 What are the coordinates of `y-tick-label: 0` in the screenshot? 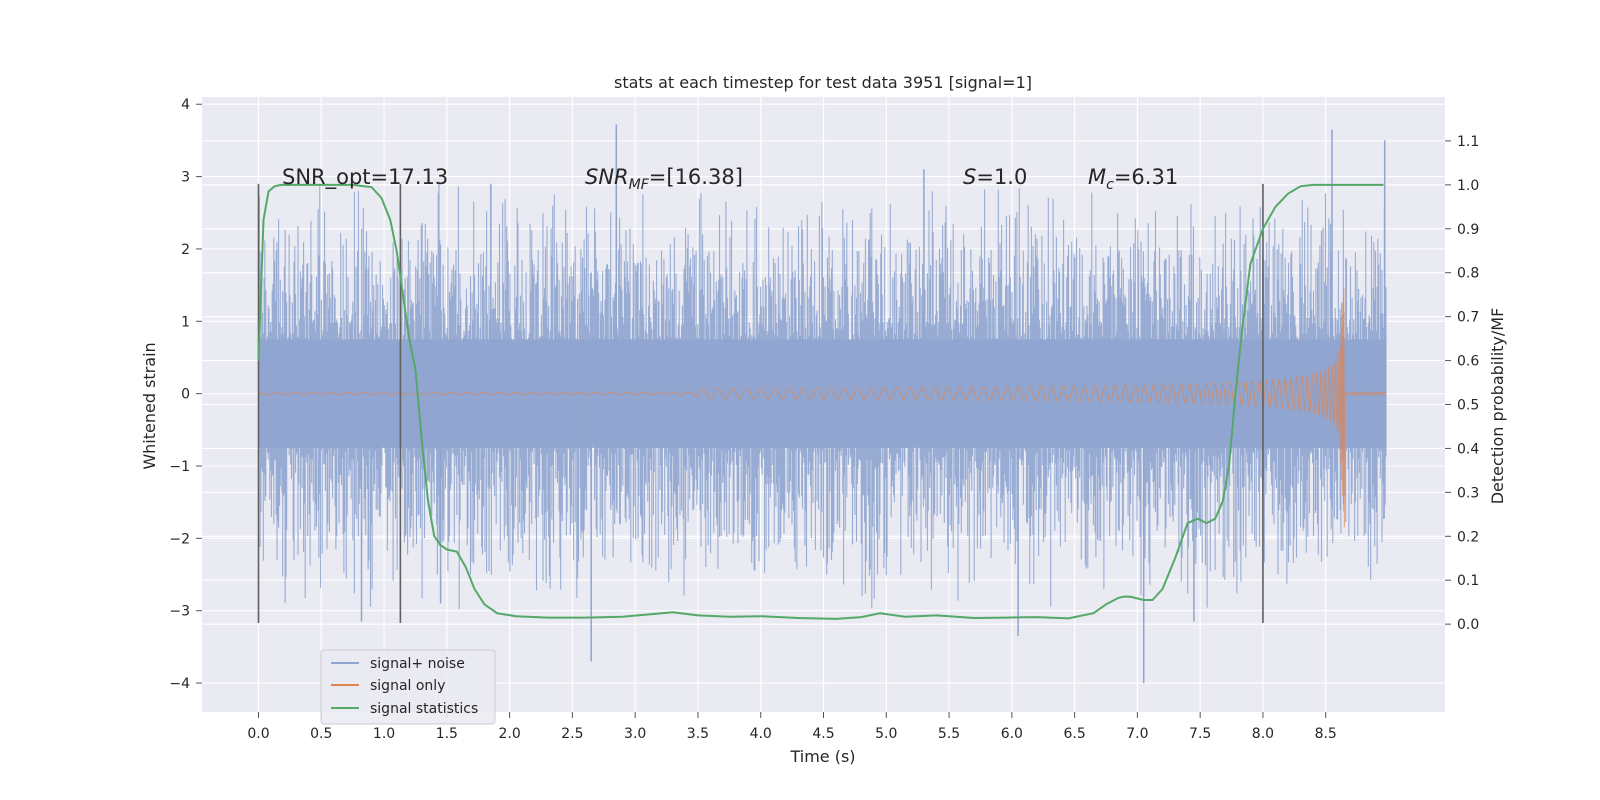 It's located at (185, 395).